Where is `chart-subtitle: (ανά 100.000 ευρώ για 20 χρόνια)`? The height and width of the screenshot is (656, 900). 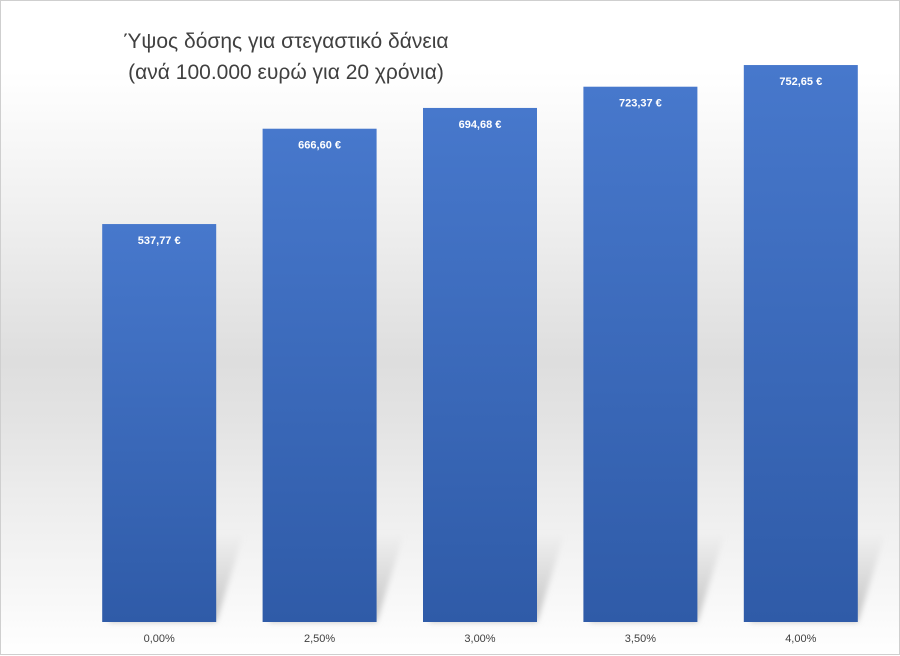
chart-subtitle: (ανά 100.000 ευρώ για 20 χρόνια) is located at coordinates (286, 72).